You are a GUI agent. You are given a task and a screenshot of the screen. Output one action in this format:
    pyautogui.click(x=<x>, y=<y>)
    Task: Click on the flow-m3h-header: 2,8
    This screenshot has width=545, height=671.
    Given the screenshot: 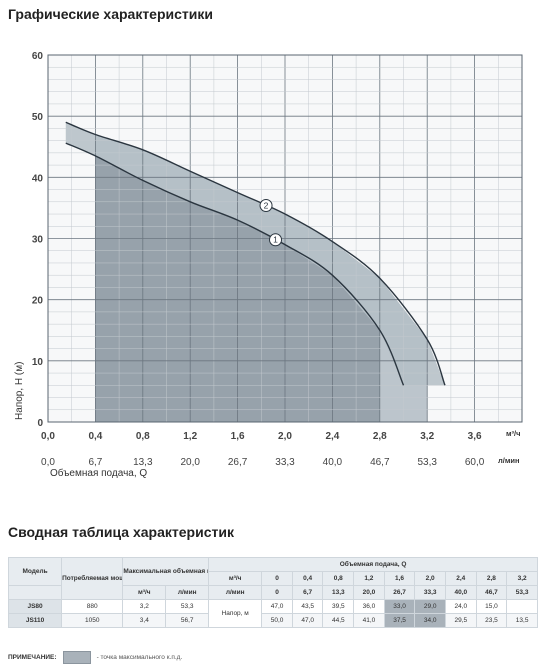 What is the action you would take?
    pyautogui.click(x=491, y=578)
    